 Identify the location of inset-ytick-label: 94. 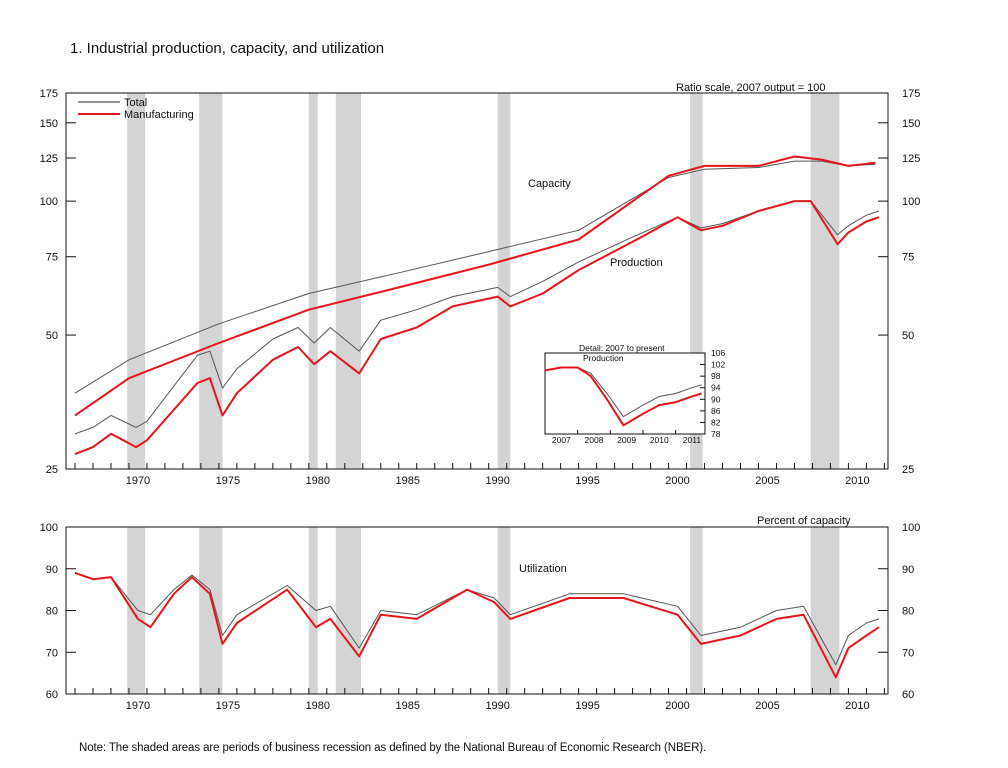
(716, 388).